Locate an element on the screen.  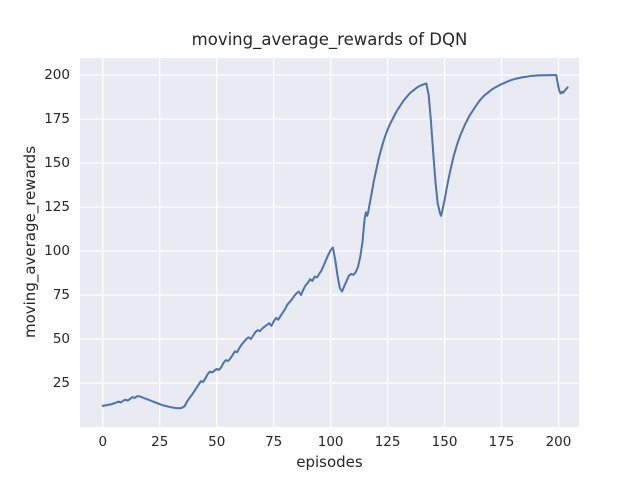
y-tick-label: 200 is located at coordinates (57, 75).